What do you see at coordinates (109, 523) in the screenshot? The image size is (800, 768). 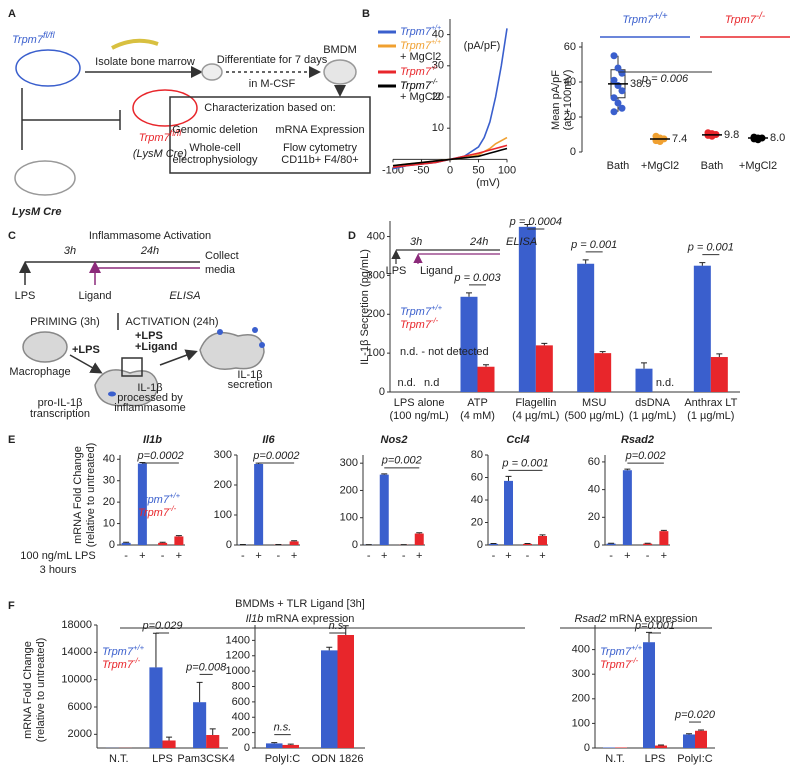 I see `y-tick-label: 10` at bounding box center [109, 523].